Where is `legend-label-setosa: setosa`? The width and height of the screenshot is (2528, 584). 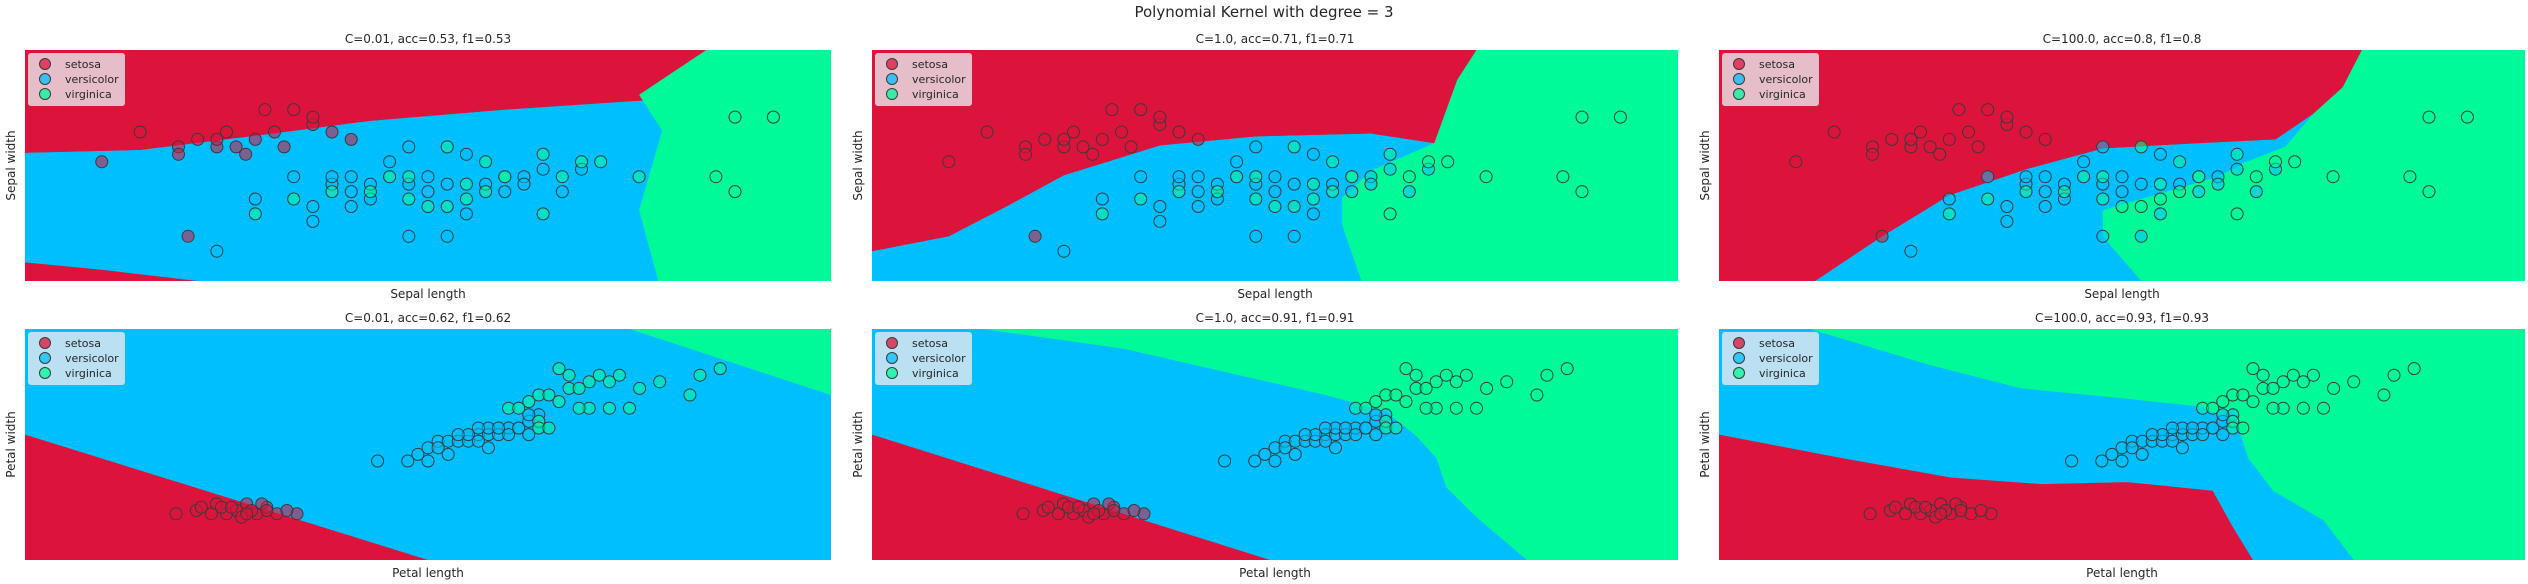 legend-label-setosa: setosa is located at coordinates (930, 64).